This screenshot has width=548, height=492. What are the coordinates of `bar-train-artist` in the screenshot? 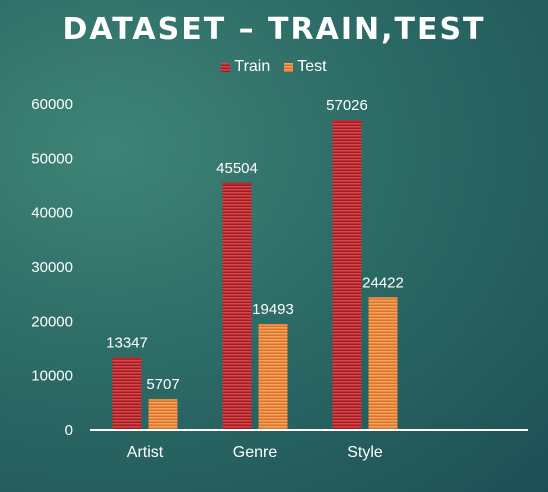 It's located at (127, 393).